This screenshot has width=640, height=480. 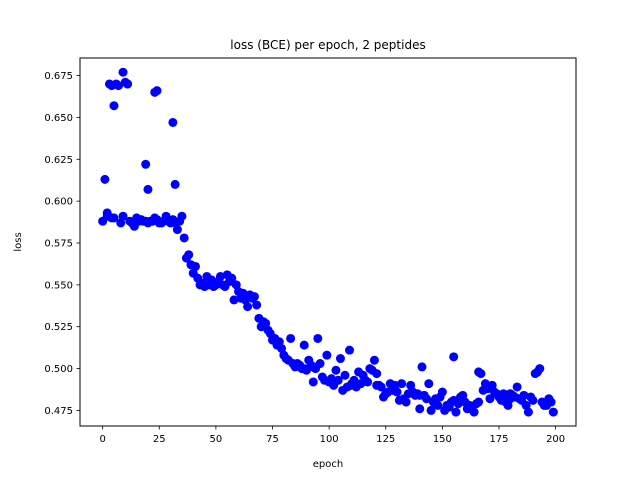 I want to click on y-tick-label: 0.650, so click(x=58, y=118).